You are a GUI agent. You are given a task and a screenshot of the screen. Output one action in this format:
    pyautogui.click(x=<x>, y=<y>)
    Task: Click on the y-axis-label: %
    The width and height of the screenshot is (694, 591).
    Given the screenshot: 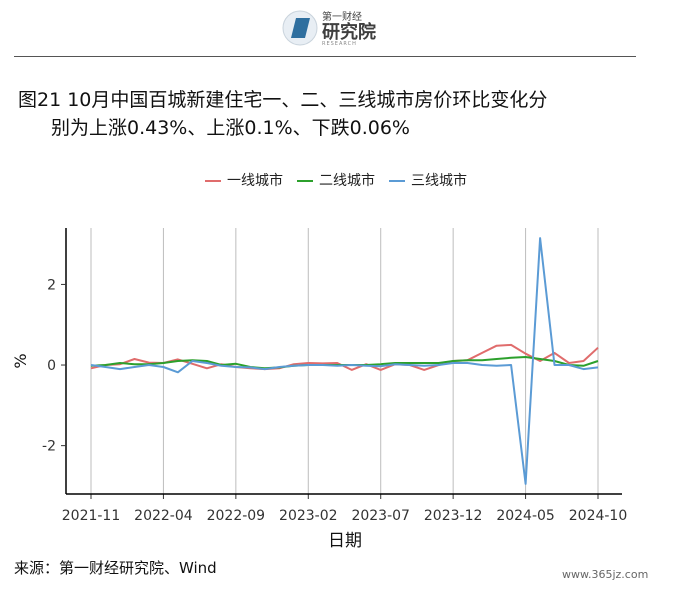 What is the action you would take?
    pyautogui.click(x=20, y=360)
    